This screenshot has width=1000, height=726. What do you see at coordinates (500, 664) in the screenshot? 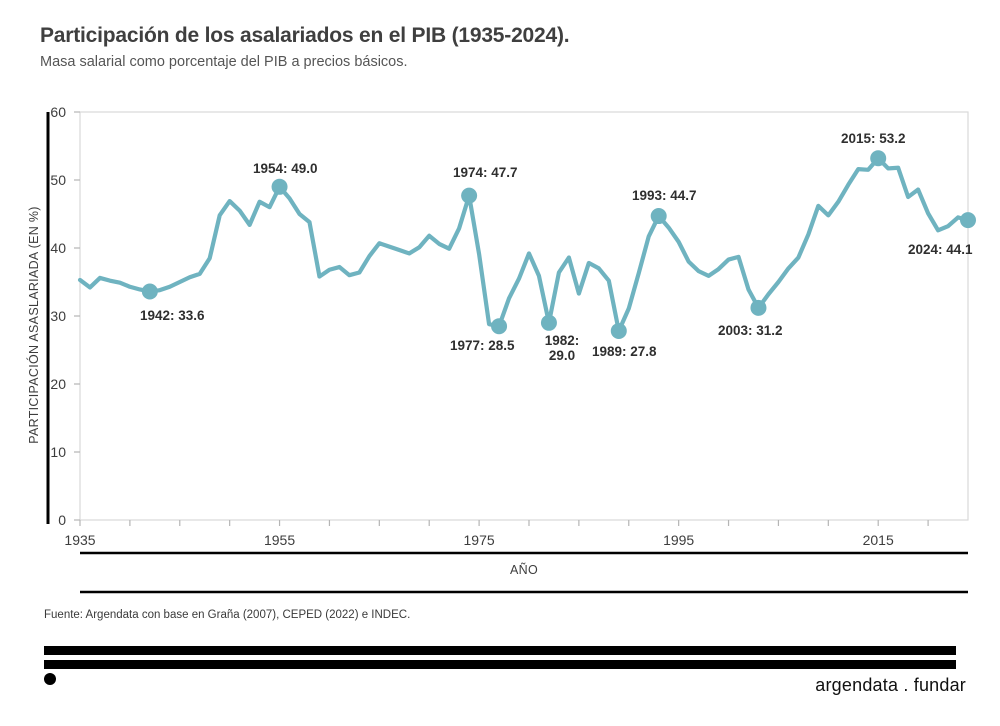
I see `footer-bar-bottom` at bounding box center [500, 664].